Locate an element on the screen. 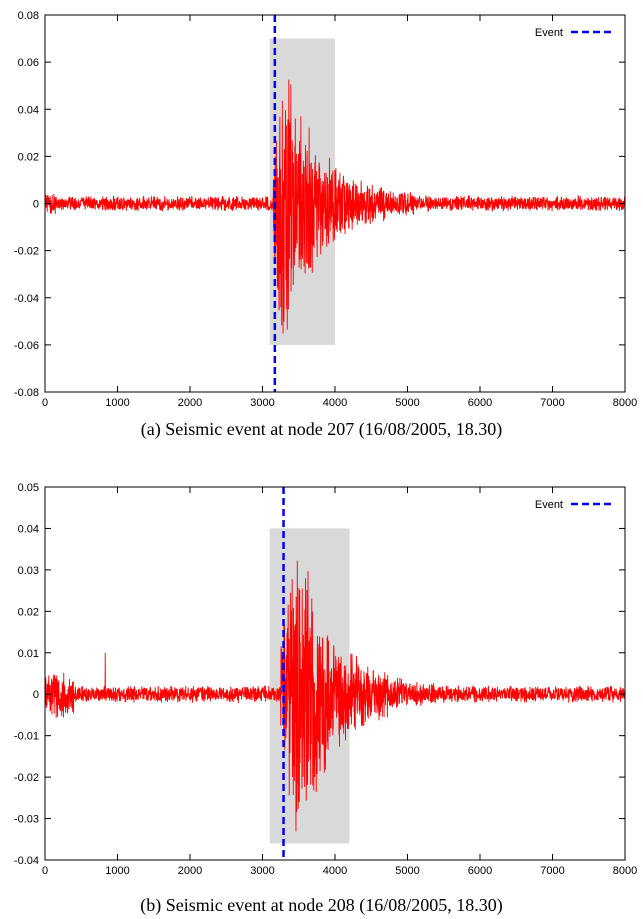  y-tick-label: 0.03 is located at coordinates (28, 571).